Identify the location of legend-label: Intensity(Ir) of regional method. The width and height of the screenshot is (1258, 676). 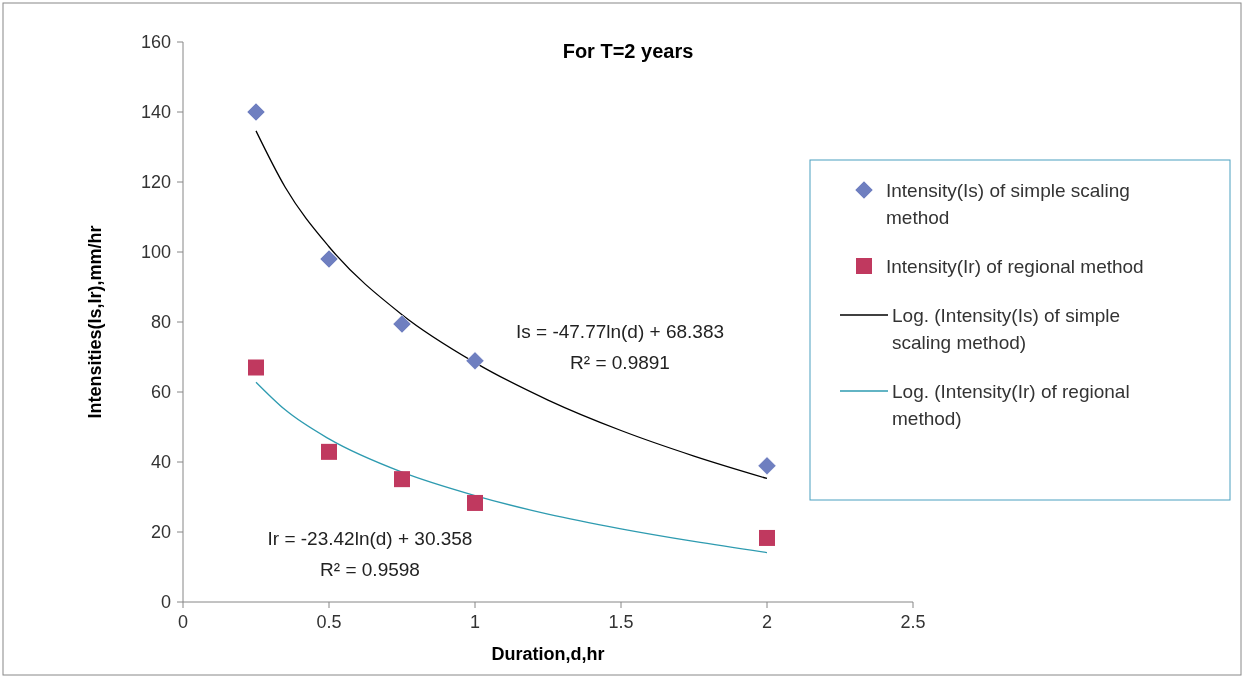
(1015, 266).